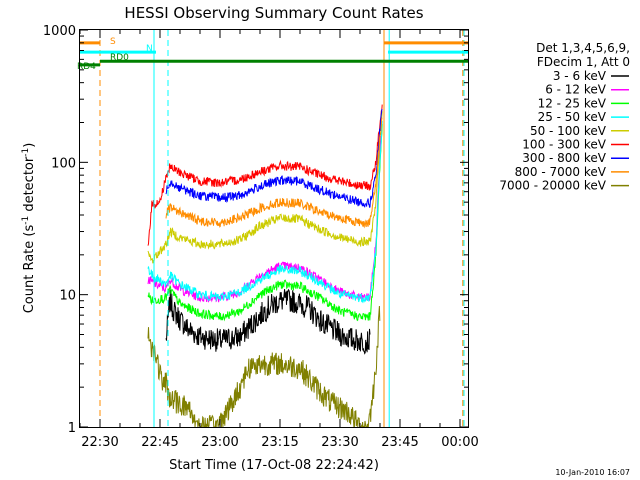 Image resolution: width=640 pixels, height=480 pixels. What do you see at coordinates (119, 58) in the screenshot?
I see `flag-label-rd0: RD0` at bounding box center [119, 58].